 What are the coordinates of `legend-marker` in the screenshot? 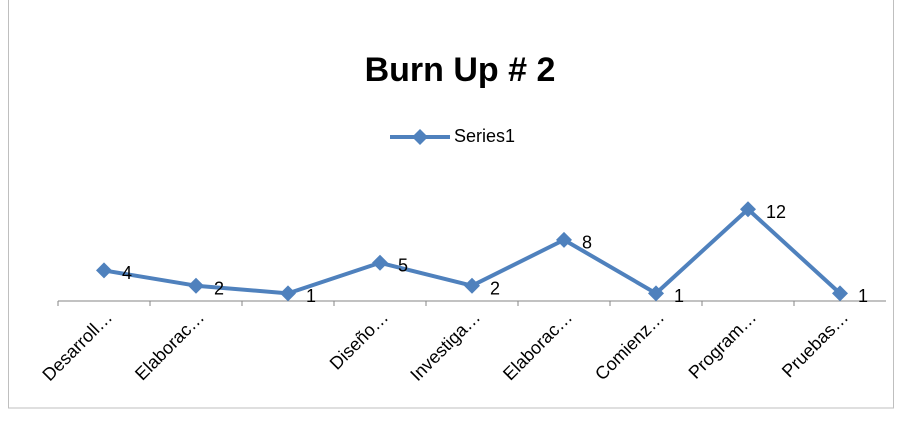 It's located at (420, 137).